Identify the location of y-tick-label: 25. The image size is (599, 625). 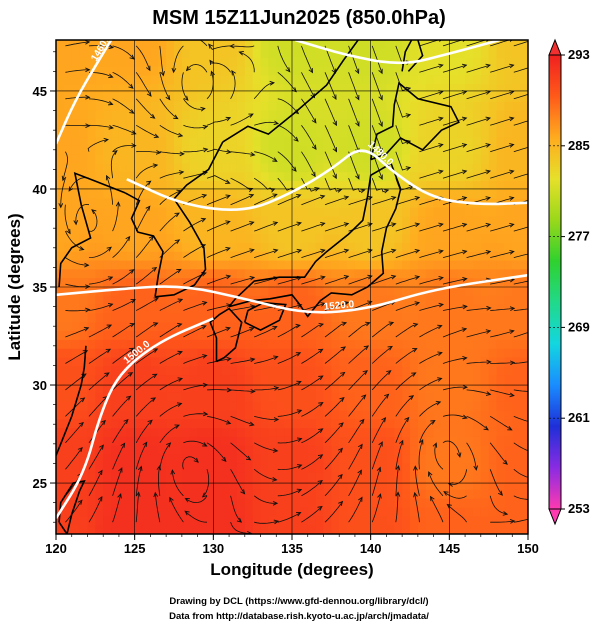
(40, 483).